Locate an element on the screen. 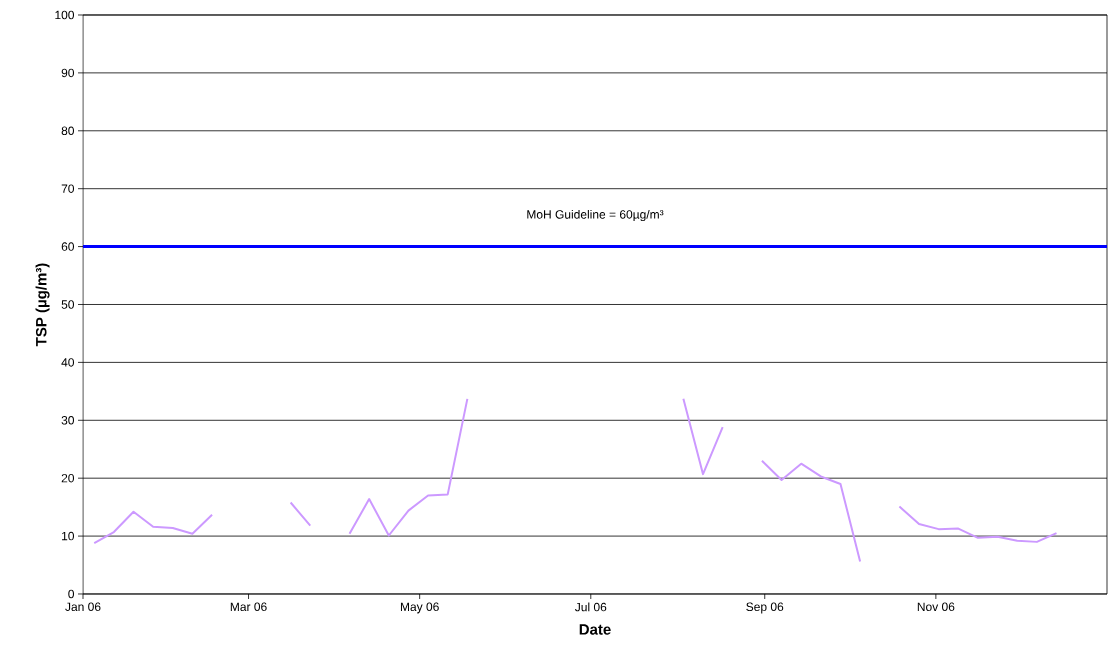 This screenshot has height=666, width=1108. y-tick-label: 0 is located at coordinates (71, 594).